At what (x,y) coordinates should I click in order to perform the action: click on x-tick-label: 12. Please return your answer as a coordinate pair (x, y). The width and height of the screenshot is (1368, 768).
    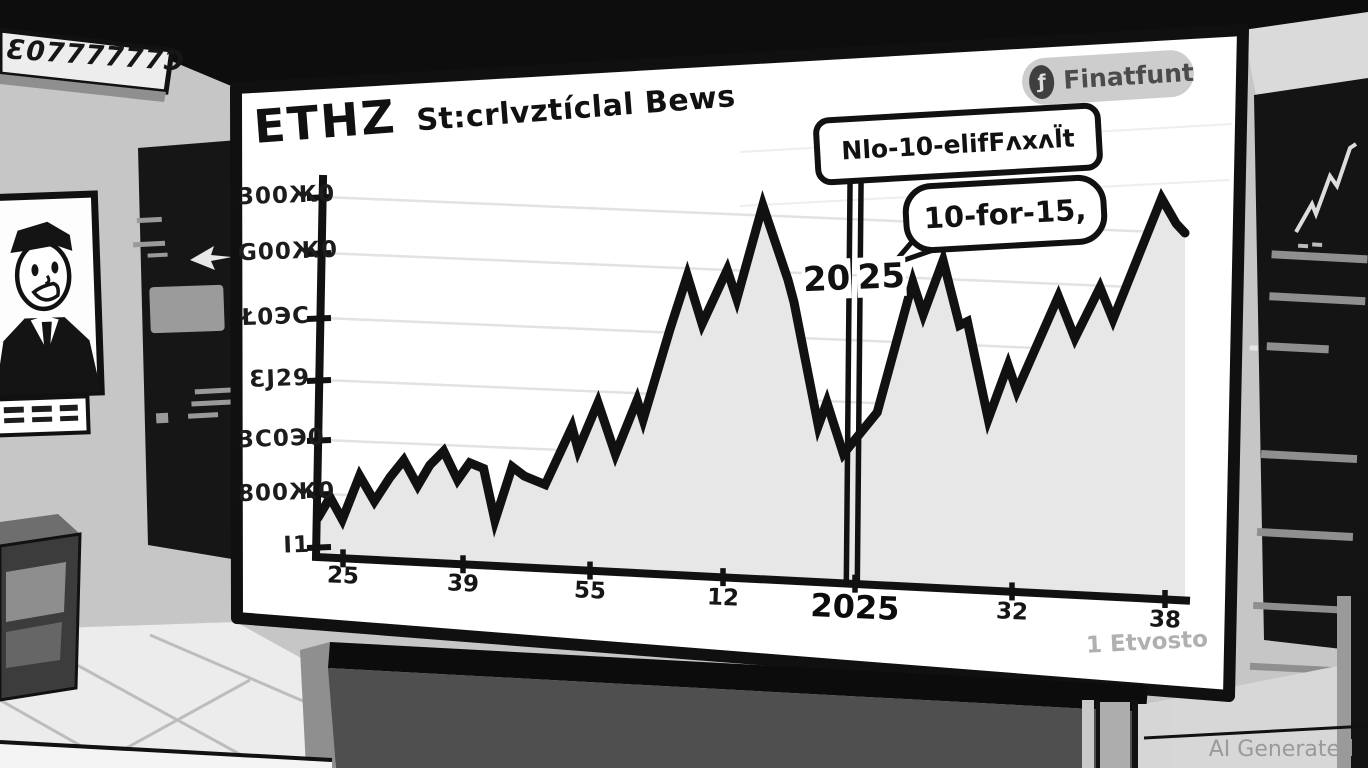
    Looking at the image, I should click on (723, 598).